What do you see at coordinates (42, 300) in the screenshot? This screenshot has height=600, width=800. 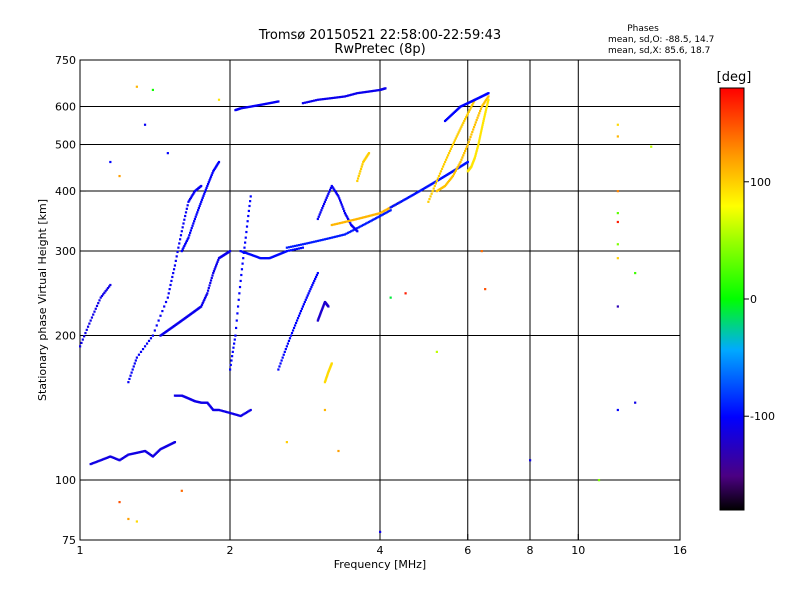 I see `y-axis-label: Stationary phase Virtual Height [km]` at bounding box center [42, 300].